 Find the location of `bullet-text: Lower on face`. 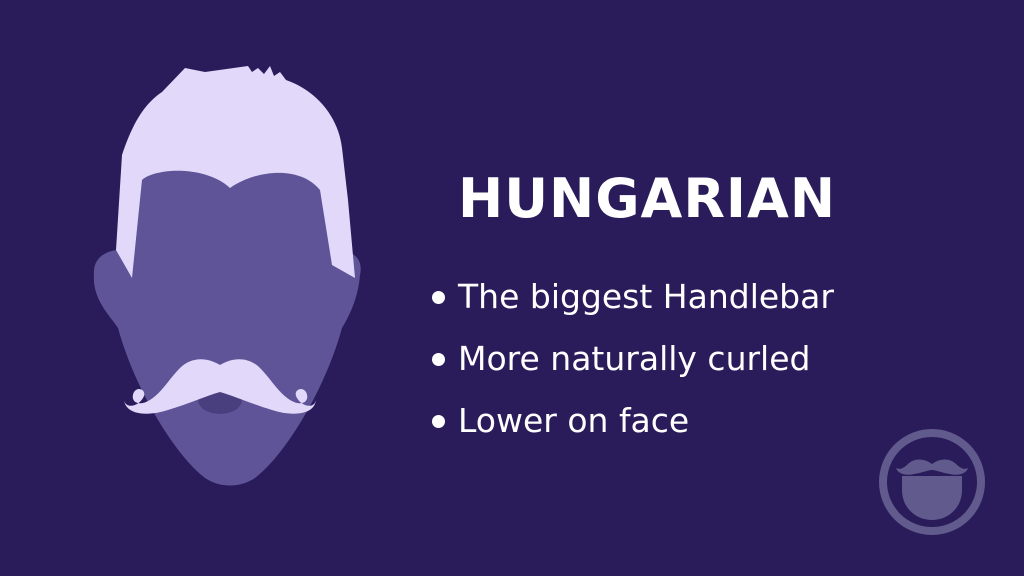

bullet-text: Lower on face is located at coordinates (574, 420).